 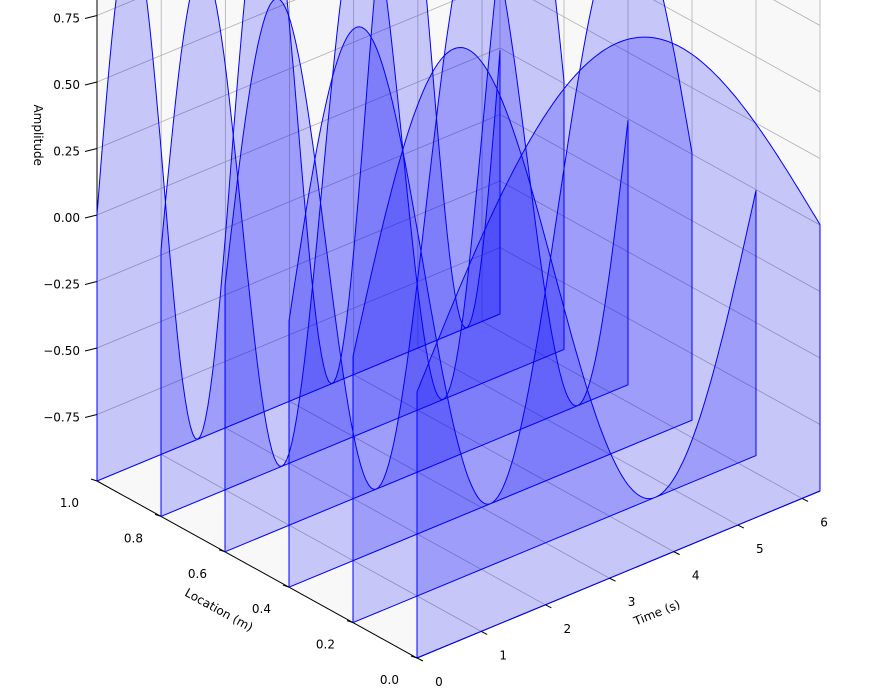 What do you see at coordinates (61, 418) in the screenshot?
I see `z-tick-label: −0.75` at bounding box center [61, 418].